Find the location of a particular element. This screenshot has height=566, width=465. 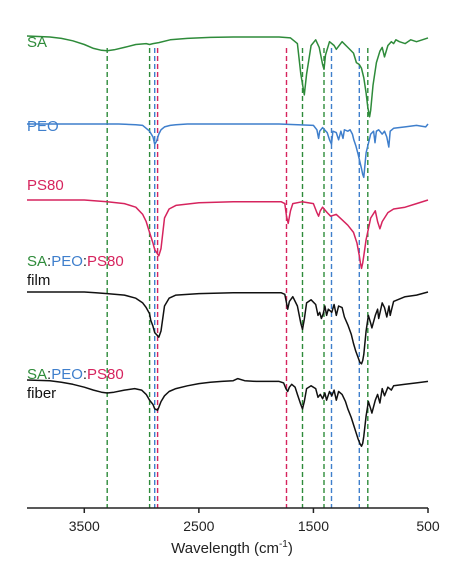

x-tick-label: 3500 is located at coordinates (84, 526).